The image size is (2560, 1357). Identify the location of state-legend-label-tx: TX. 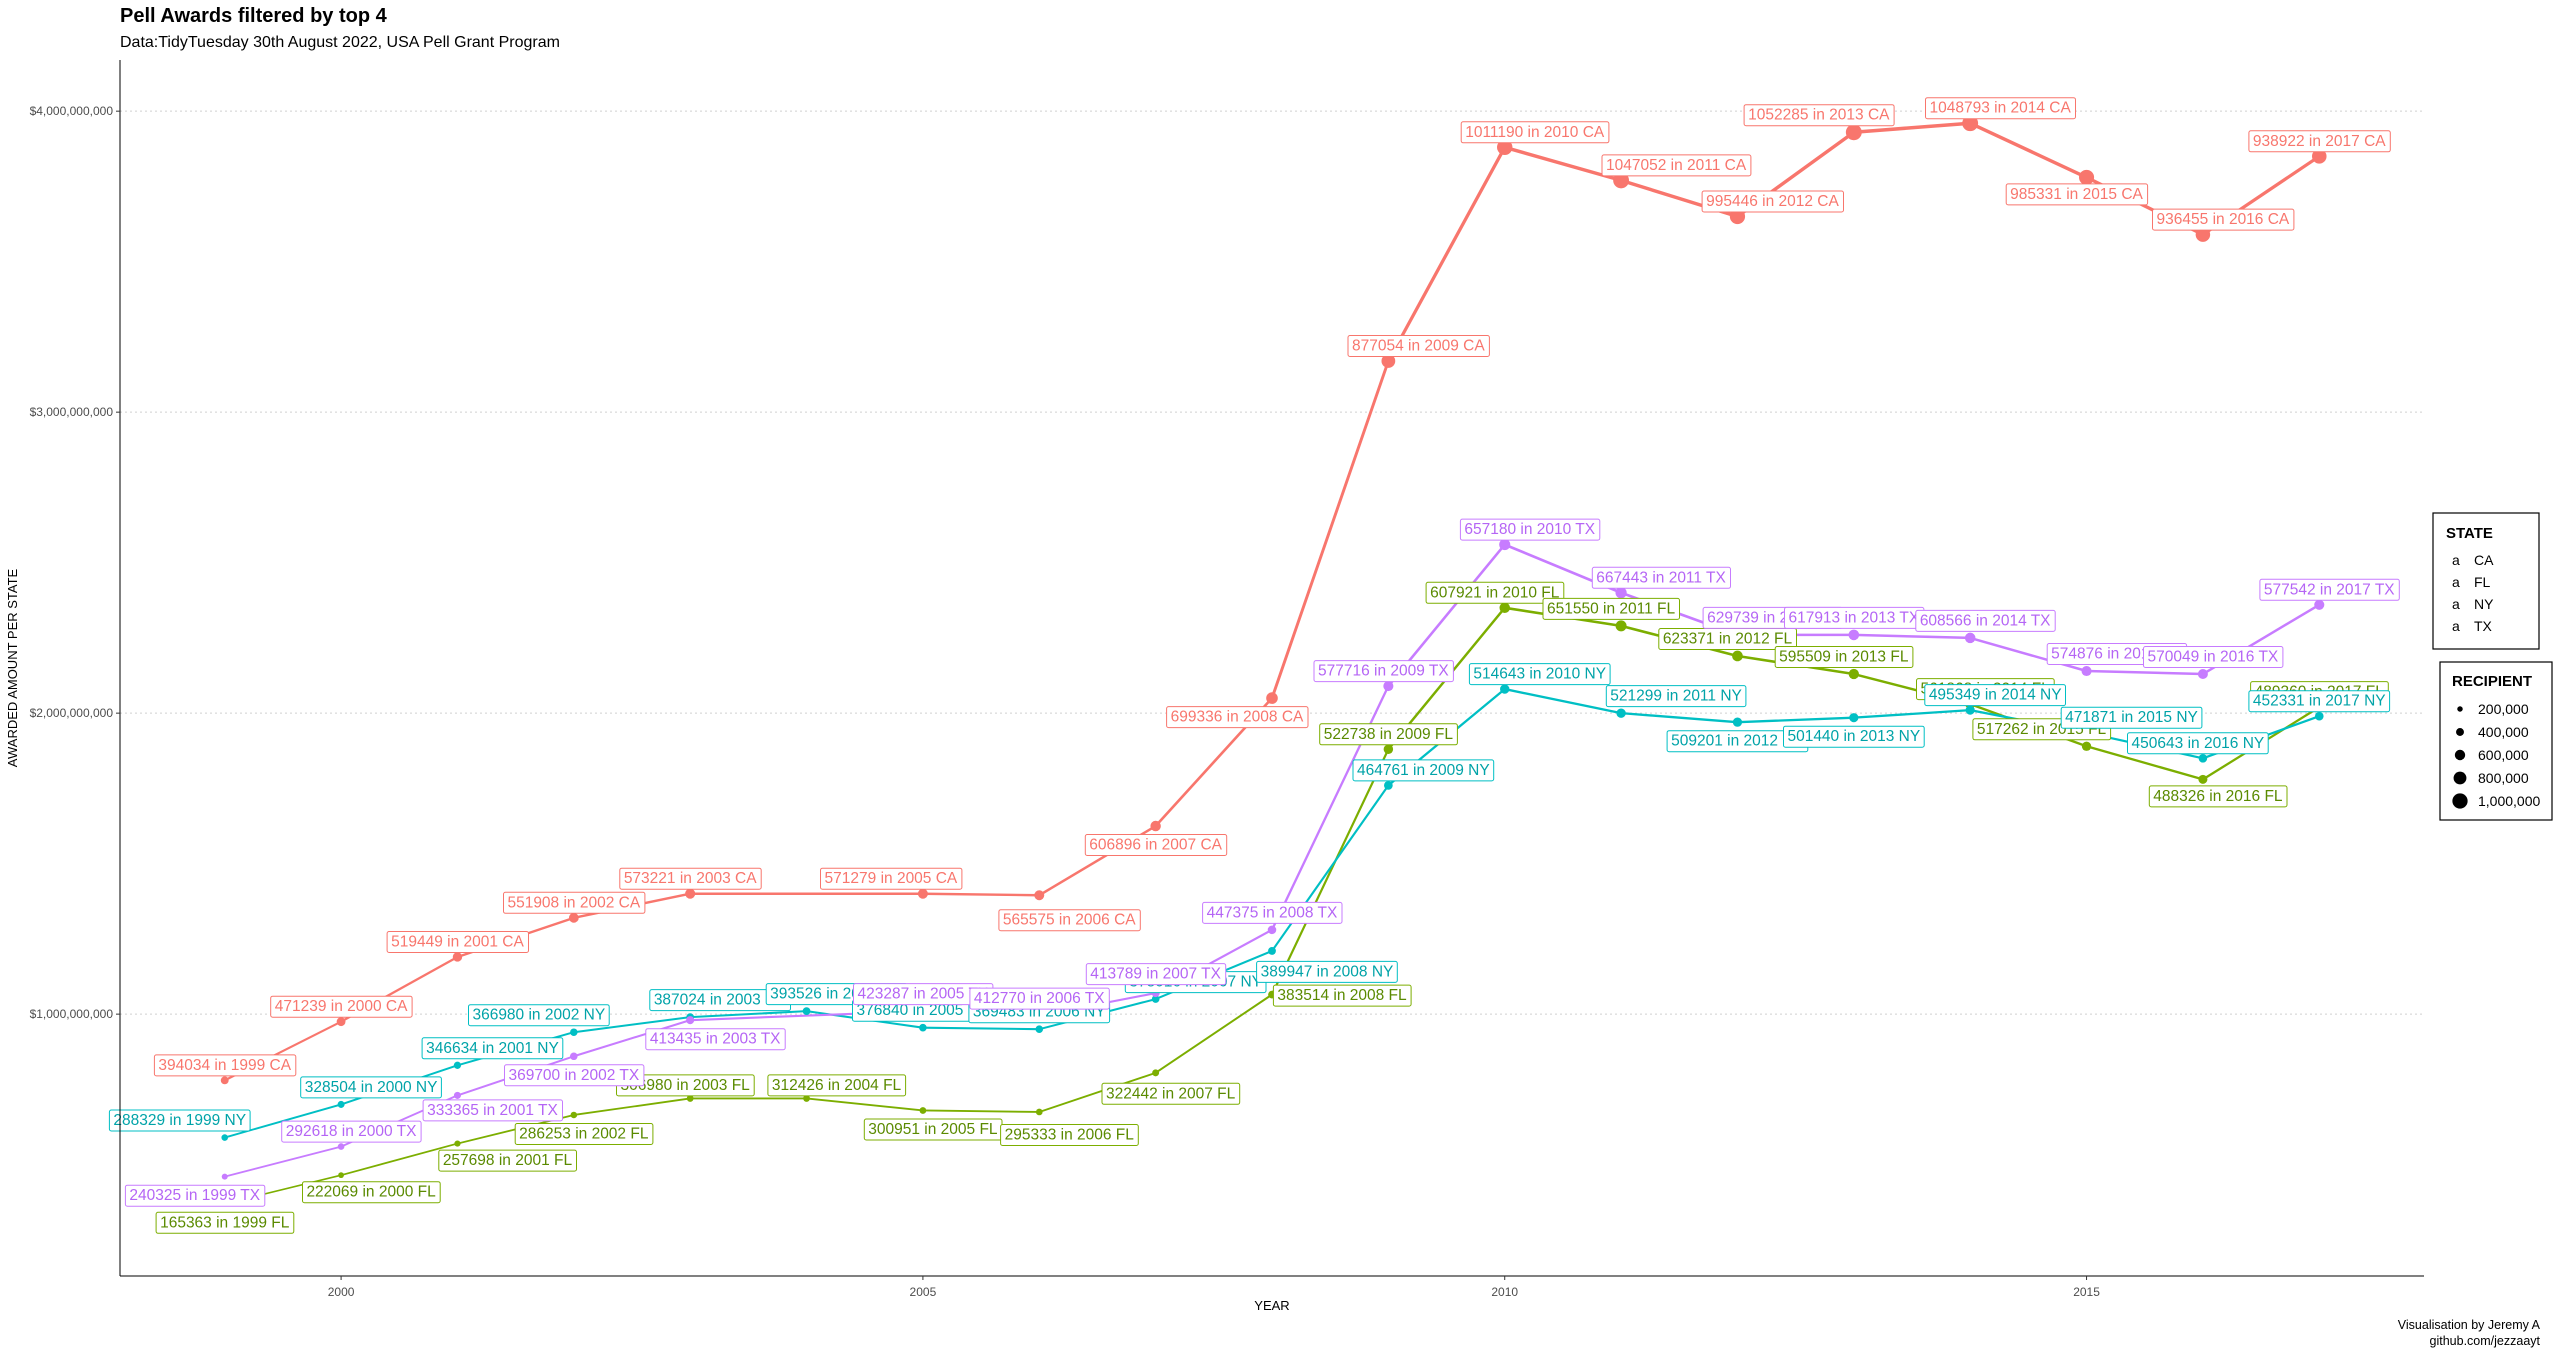
(2483, 626).